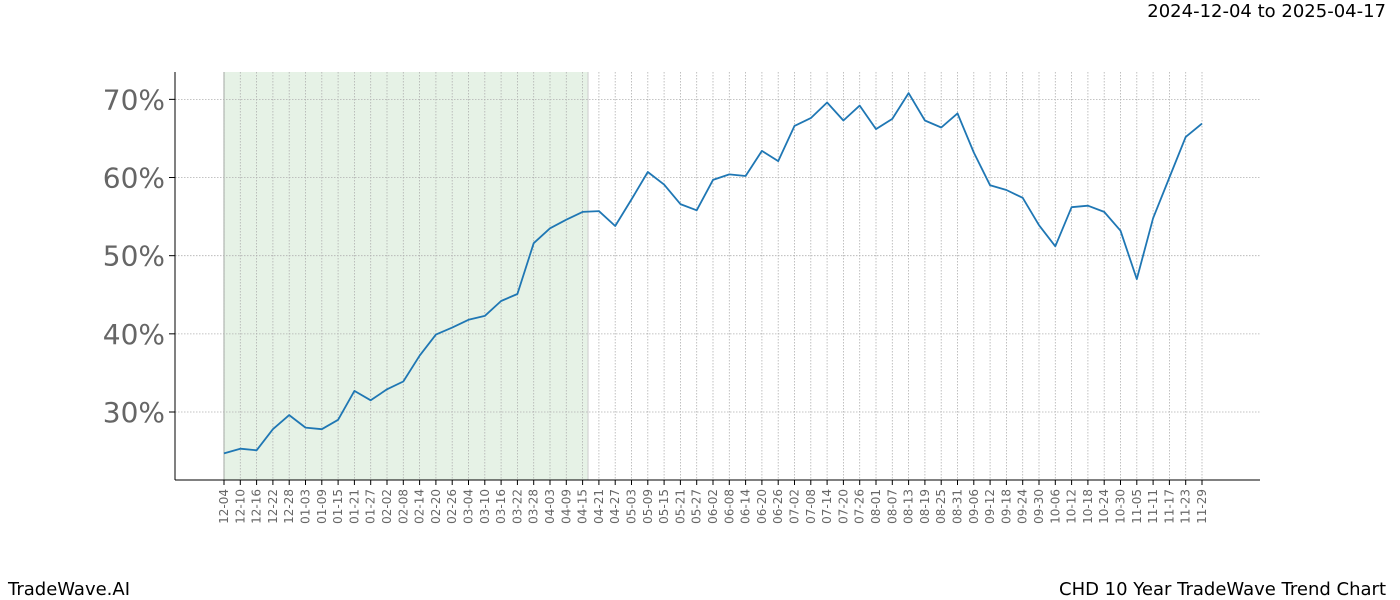 The image size is (1400, 600). I want to click on x-tick-label: 01-15, so click(338, 506).